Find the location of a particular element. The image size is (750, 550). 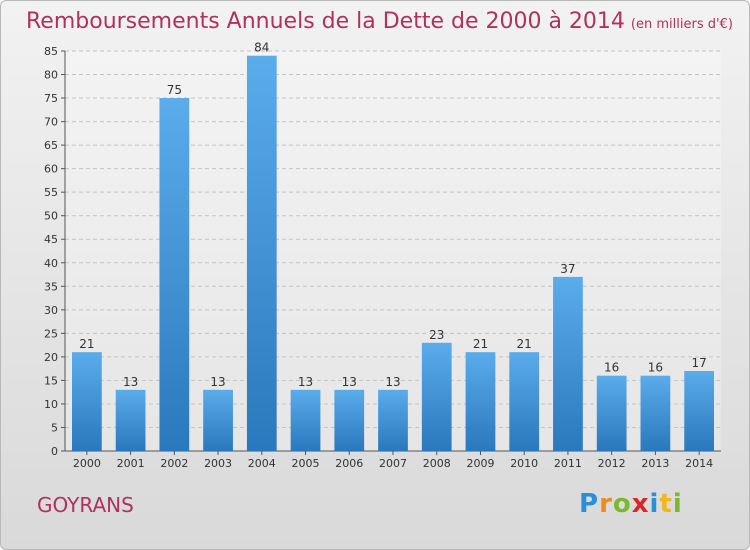

x-tick-label: 2009 is located at coordinates (480, 463).